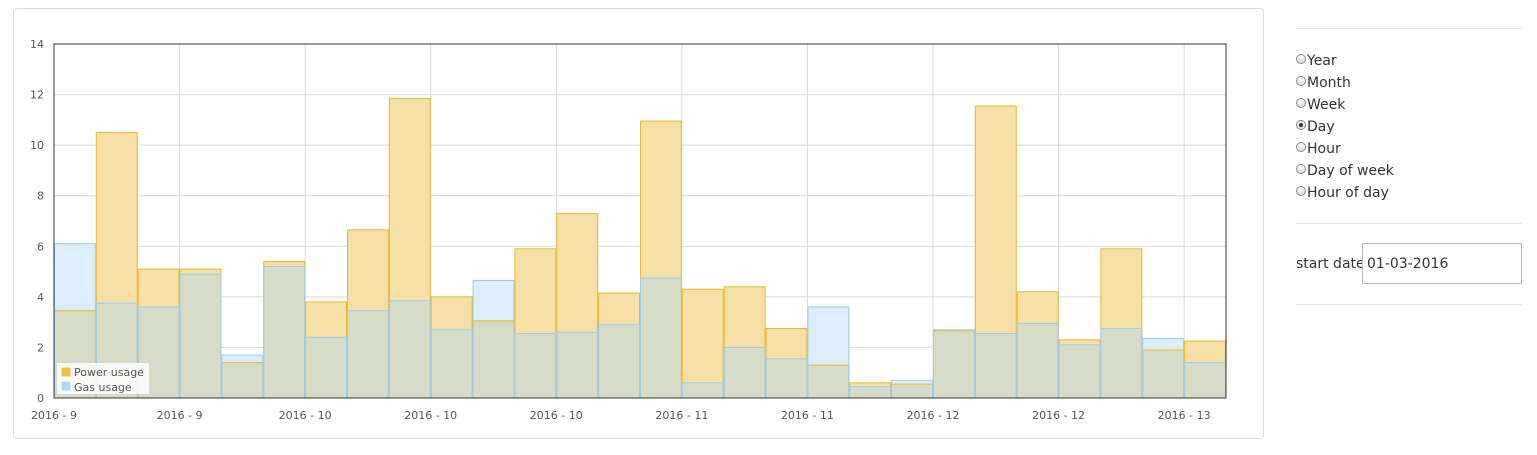 This screenshot has width=1537, height=455. Describe the element at coordinates (40, 297) in the screenshot. I see `y-tick-label: 4` at that location.